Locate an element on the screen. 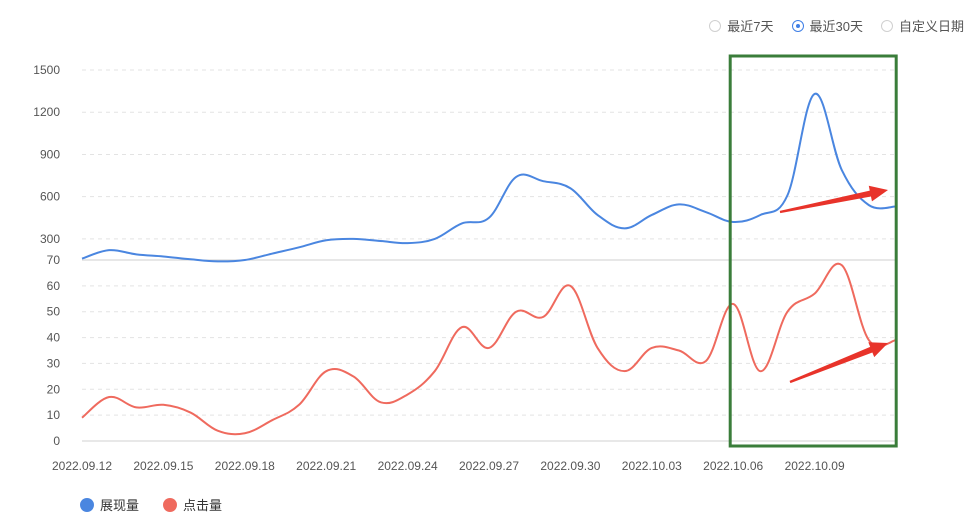 Image resolution: width=970 pixels, height=531 pixels. y-tick-label: 30 is located at coordinates (54, 363).